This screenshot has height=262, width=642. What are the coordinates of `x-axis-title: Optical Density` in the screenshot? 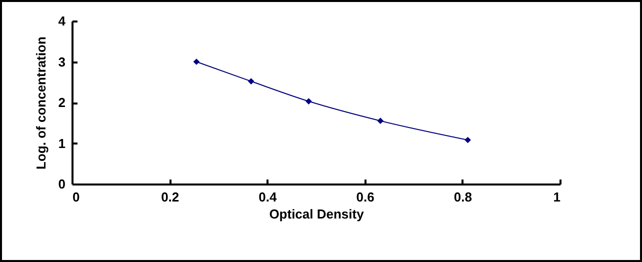 It's located at (317, 214).